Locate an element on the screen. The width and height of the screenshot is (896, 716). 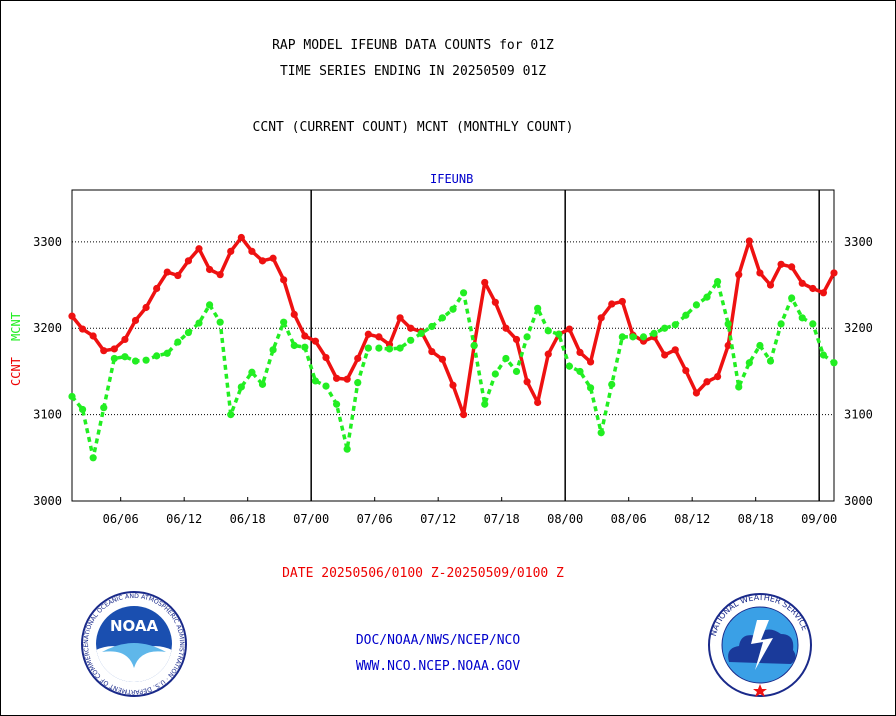
x-tick-label: 07/12 is located at coordinates (438, 519).